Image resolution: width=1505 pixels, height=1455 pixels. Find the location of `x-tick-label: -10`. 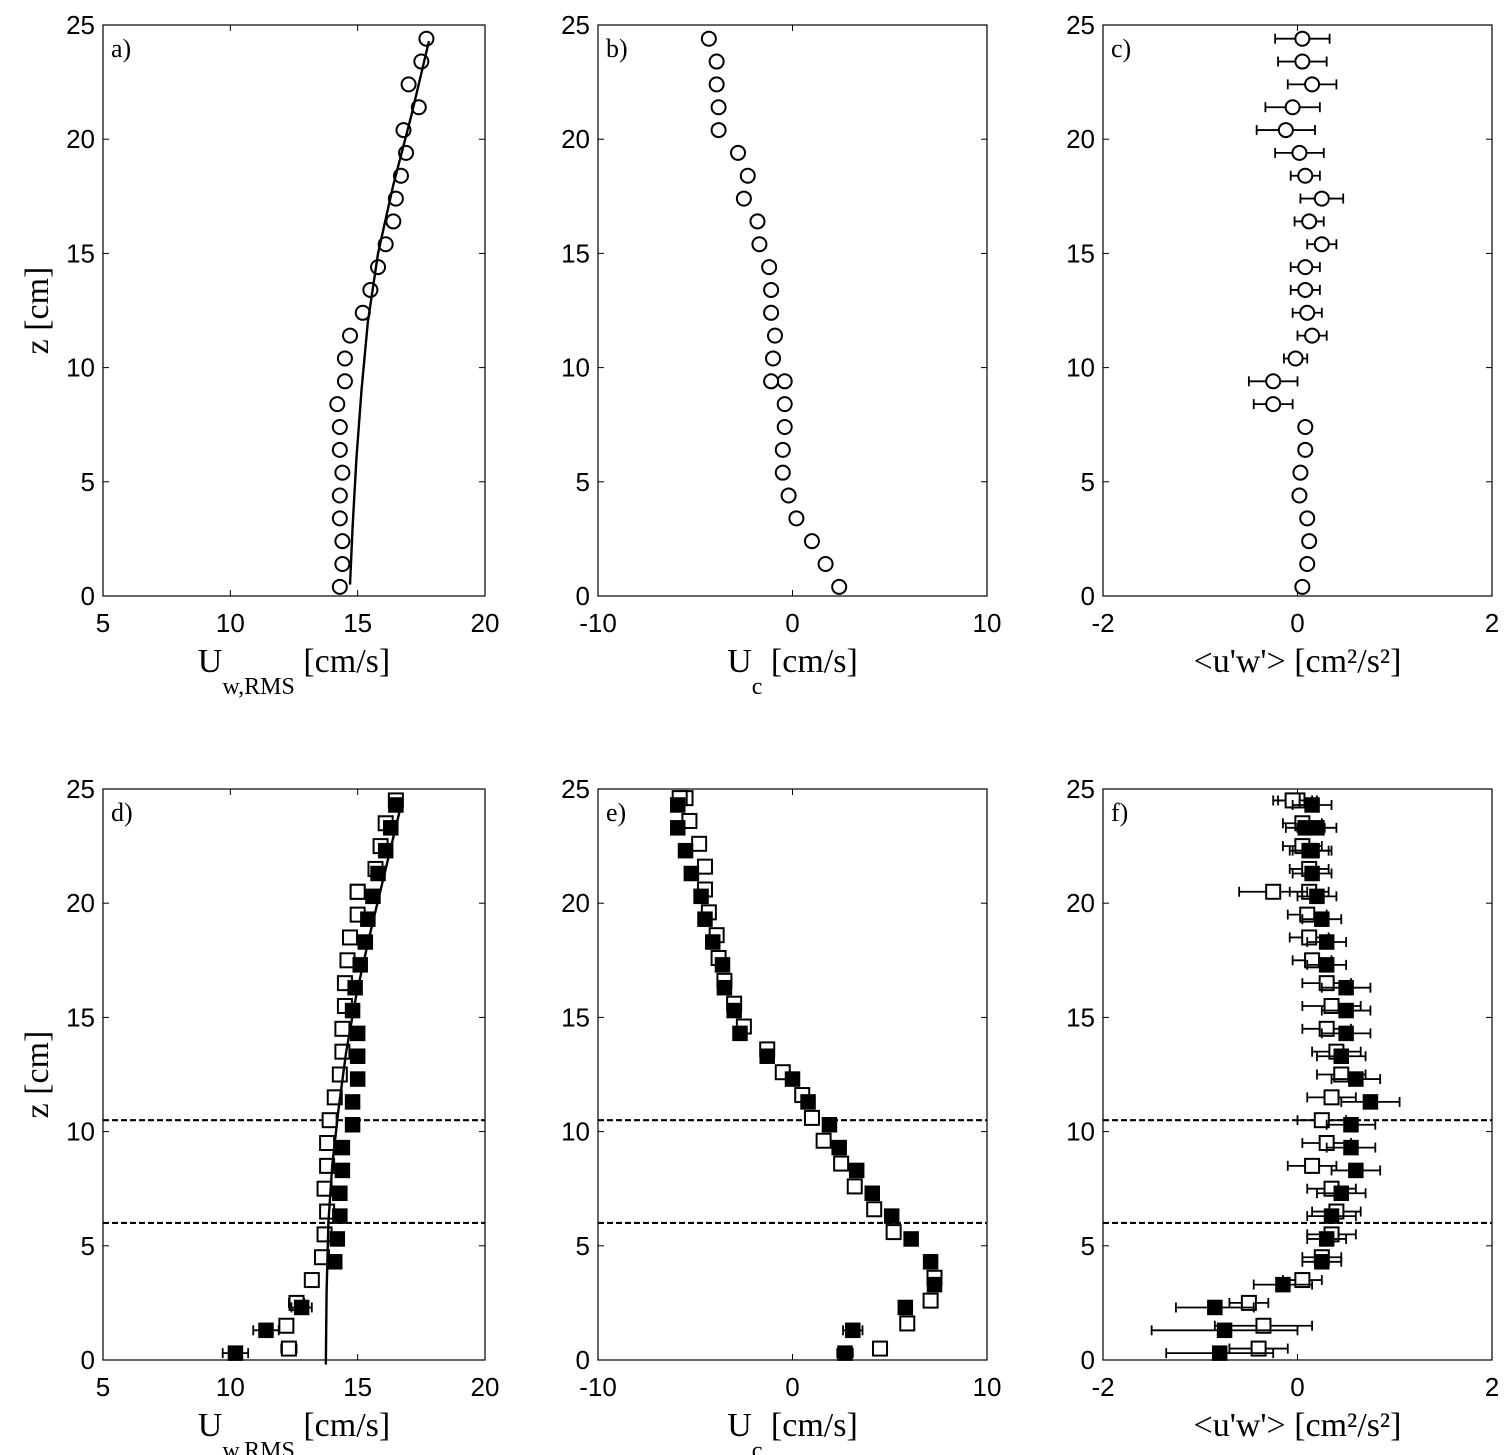

x-tick-label: -10 is located at coordinates (598, 623).